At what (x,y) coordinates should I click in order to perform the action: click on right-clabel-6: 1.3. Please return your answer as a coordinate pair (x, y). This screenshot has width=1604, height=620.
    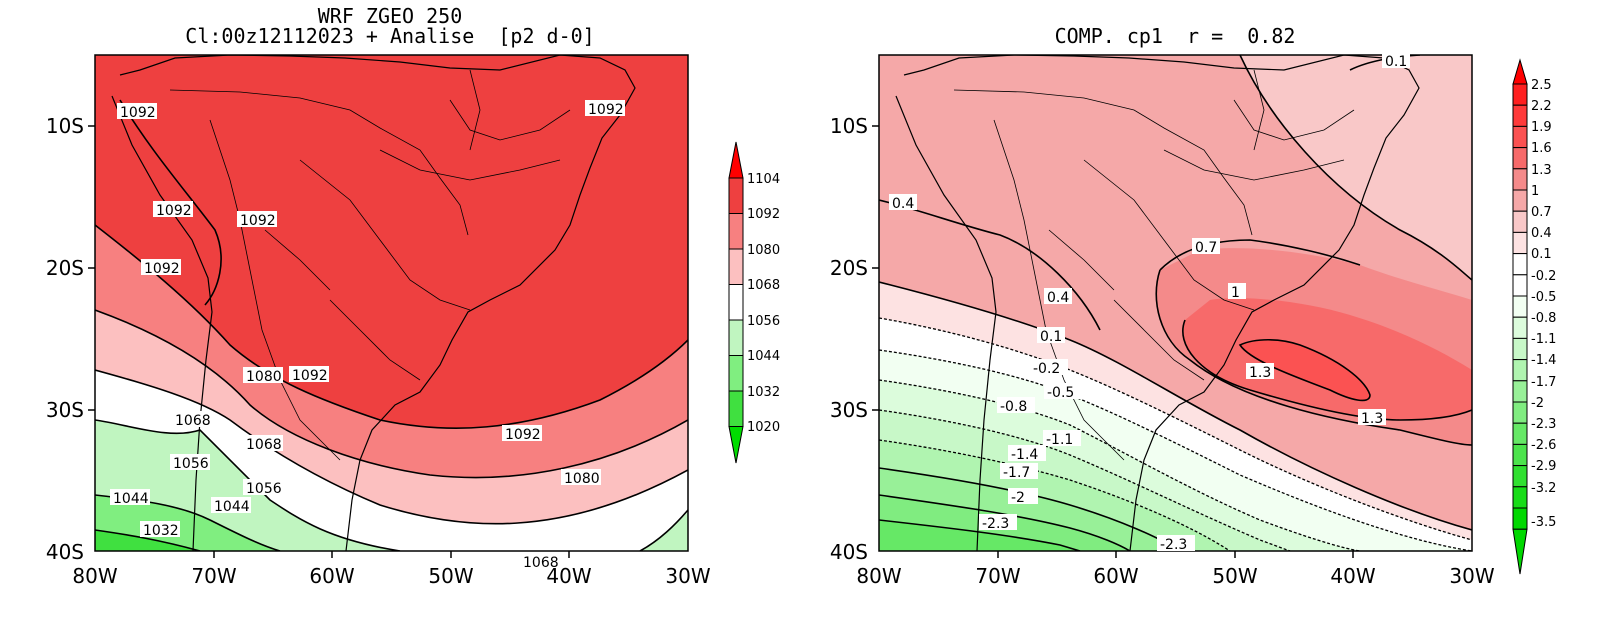
    Looking at the image, I should click on (1372, 418).